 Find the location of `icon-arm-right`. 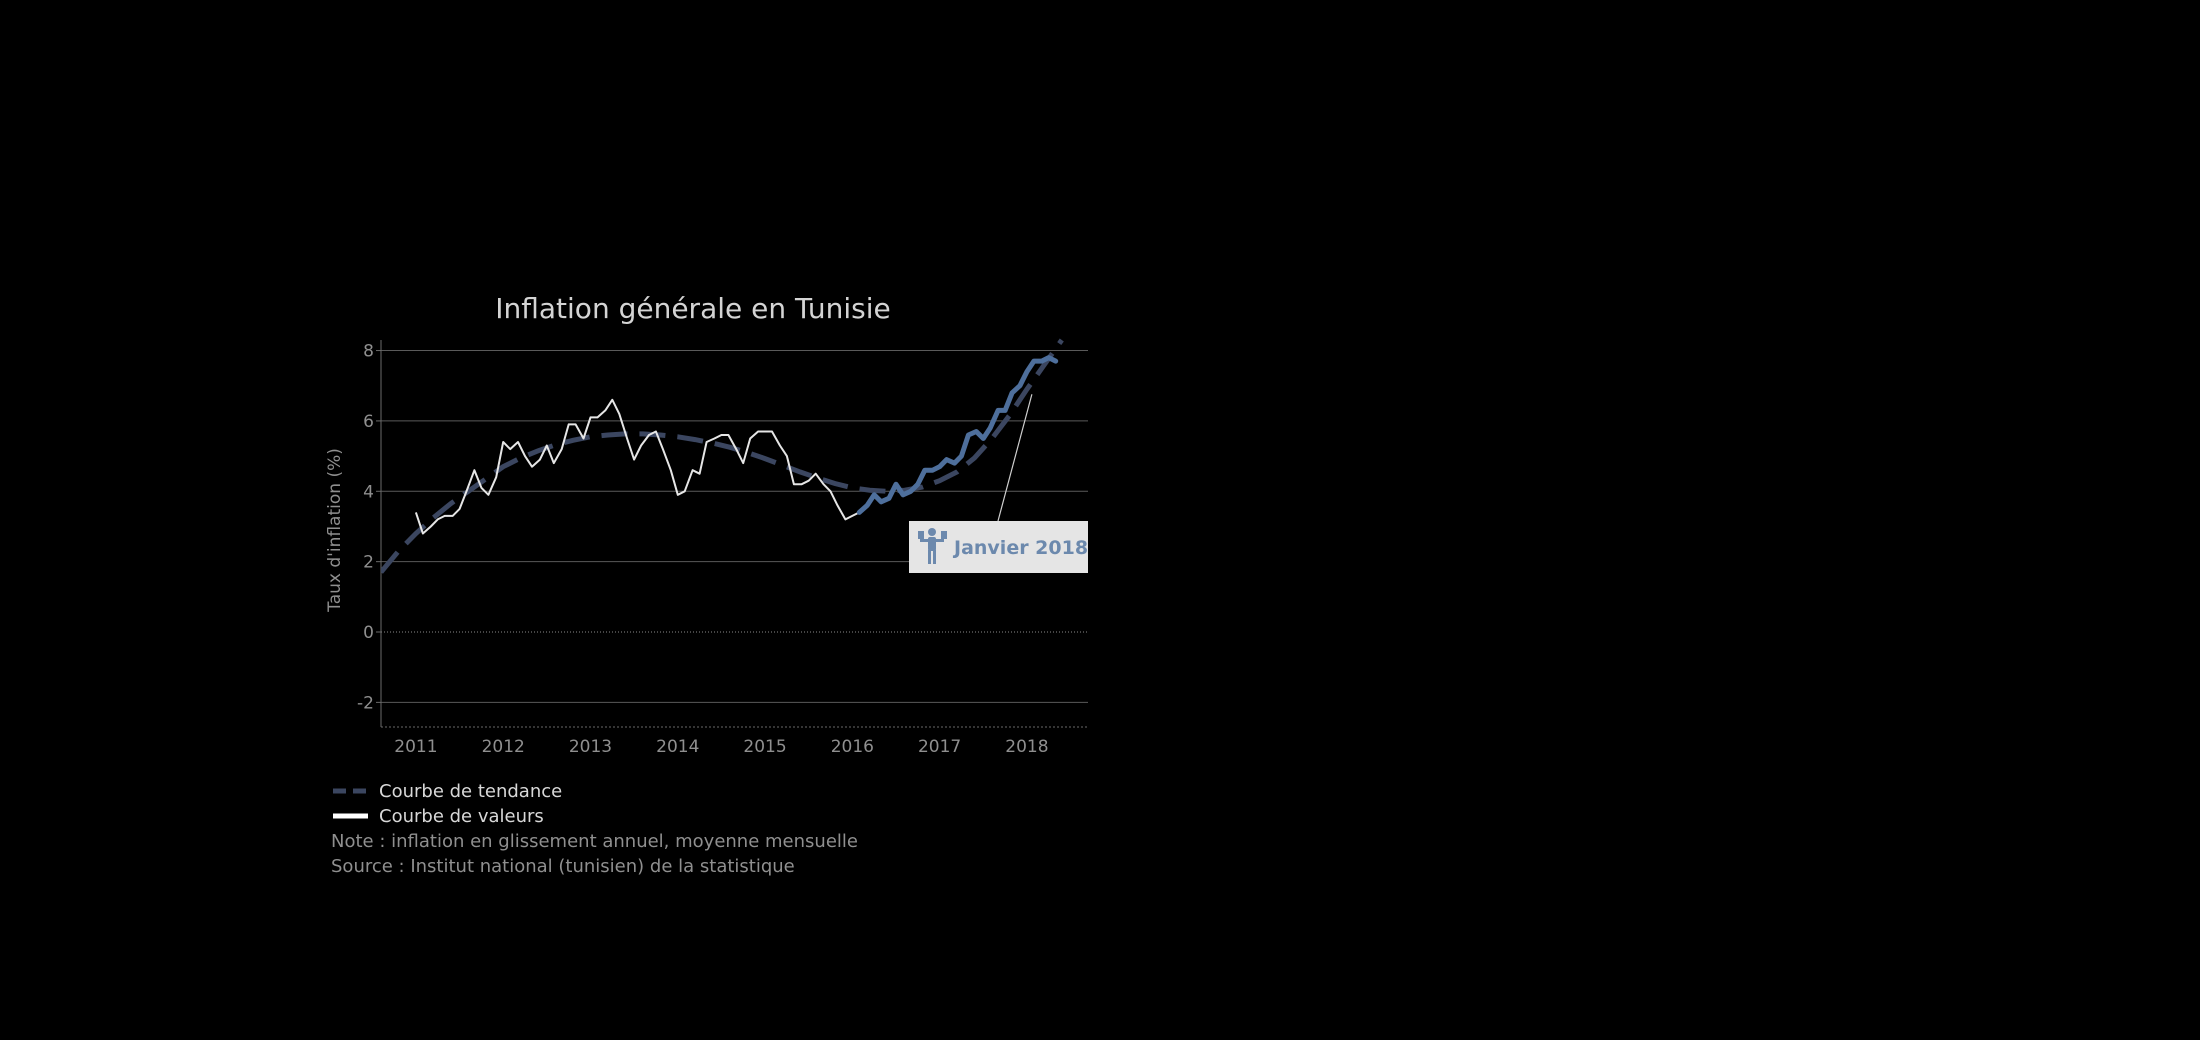

icon-arm-right is located at coordinates (939, 540).